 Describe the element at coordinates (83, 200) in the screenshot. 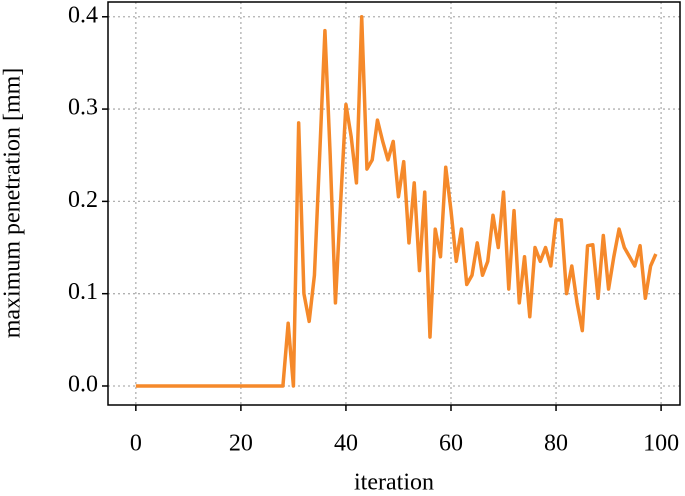

I see `y-tick-label: 0.2` at that location.